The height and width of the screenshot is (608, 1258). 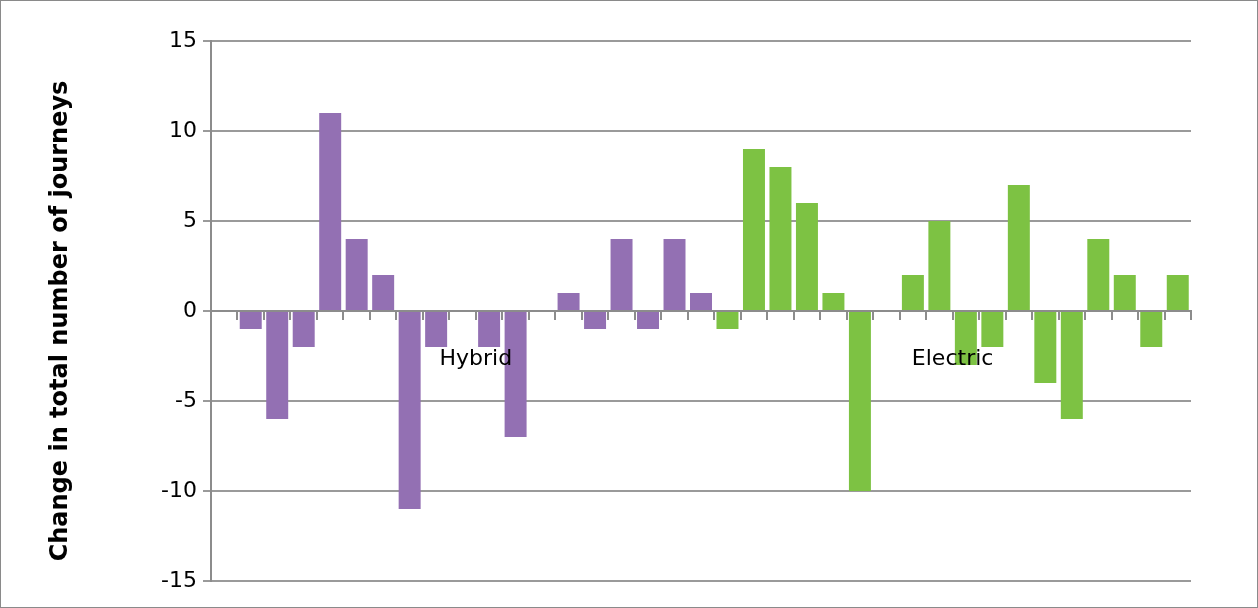 I want to click on y-axis-title: Change in total number of journeys, so click(x=59, y=321).